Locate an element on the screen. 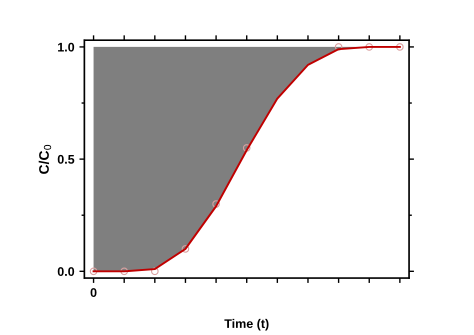 Image resolution: width=474 pixels, height=335 pixels. y-tick-label: 0.0 is located at coordinates (66, 271).